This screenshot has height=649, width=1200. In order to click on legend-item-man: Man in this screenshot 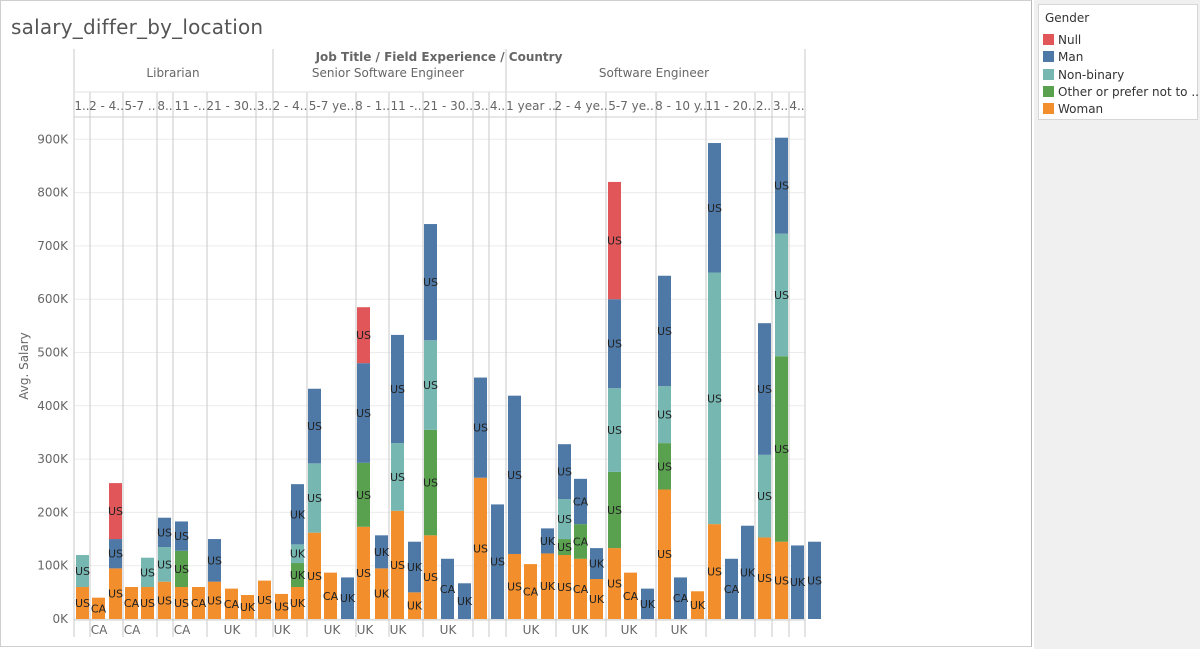, I will do `click(1063, 57)`.